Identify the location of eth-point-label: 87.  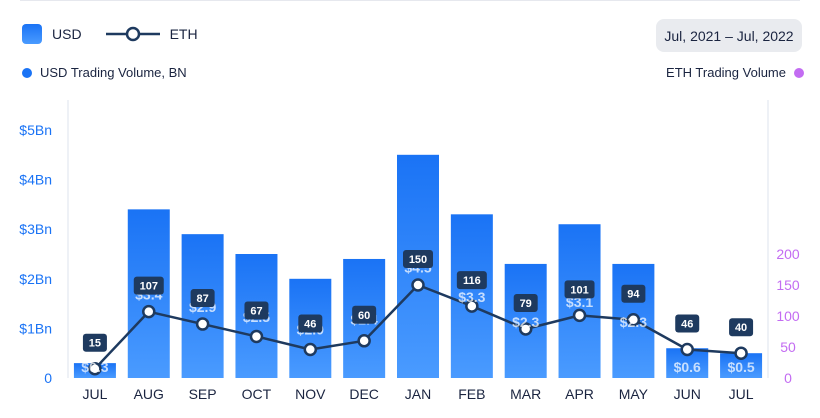
(202, 299).